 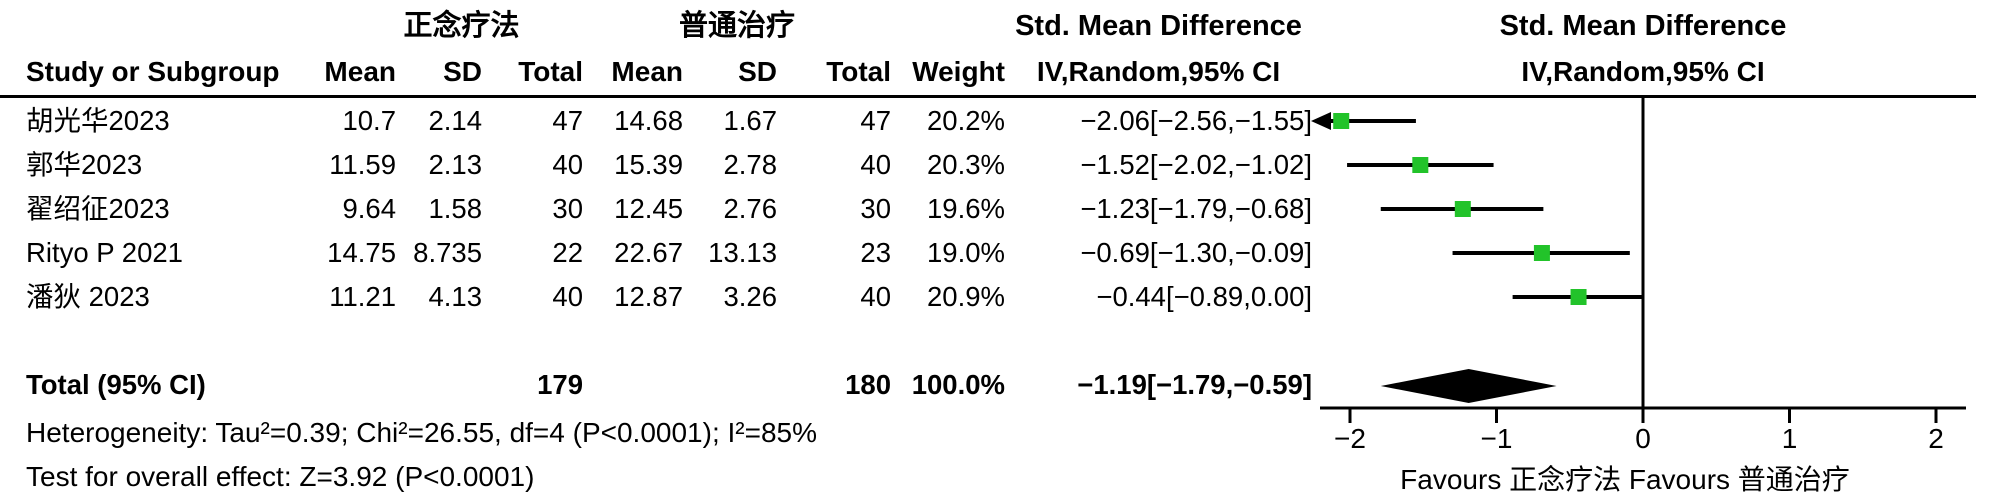 What do you see at coordinates (1643, 71) in the screenshot?
I see `method-header-right: IV,Random,95% CI` at bounding box center [1643, 71].